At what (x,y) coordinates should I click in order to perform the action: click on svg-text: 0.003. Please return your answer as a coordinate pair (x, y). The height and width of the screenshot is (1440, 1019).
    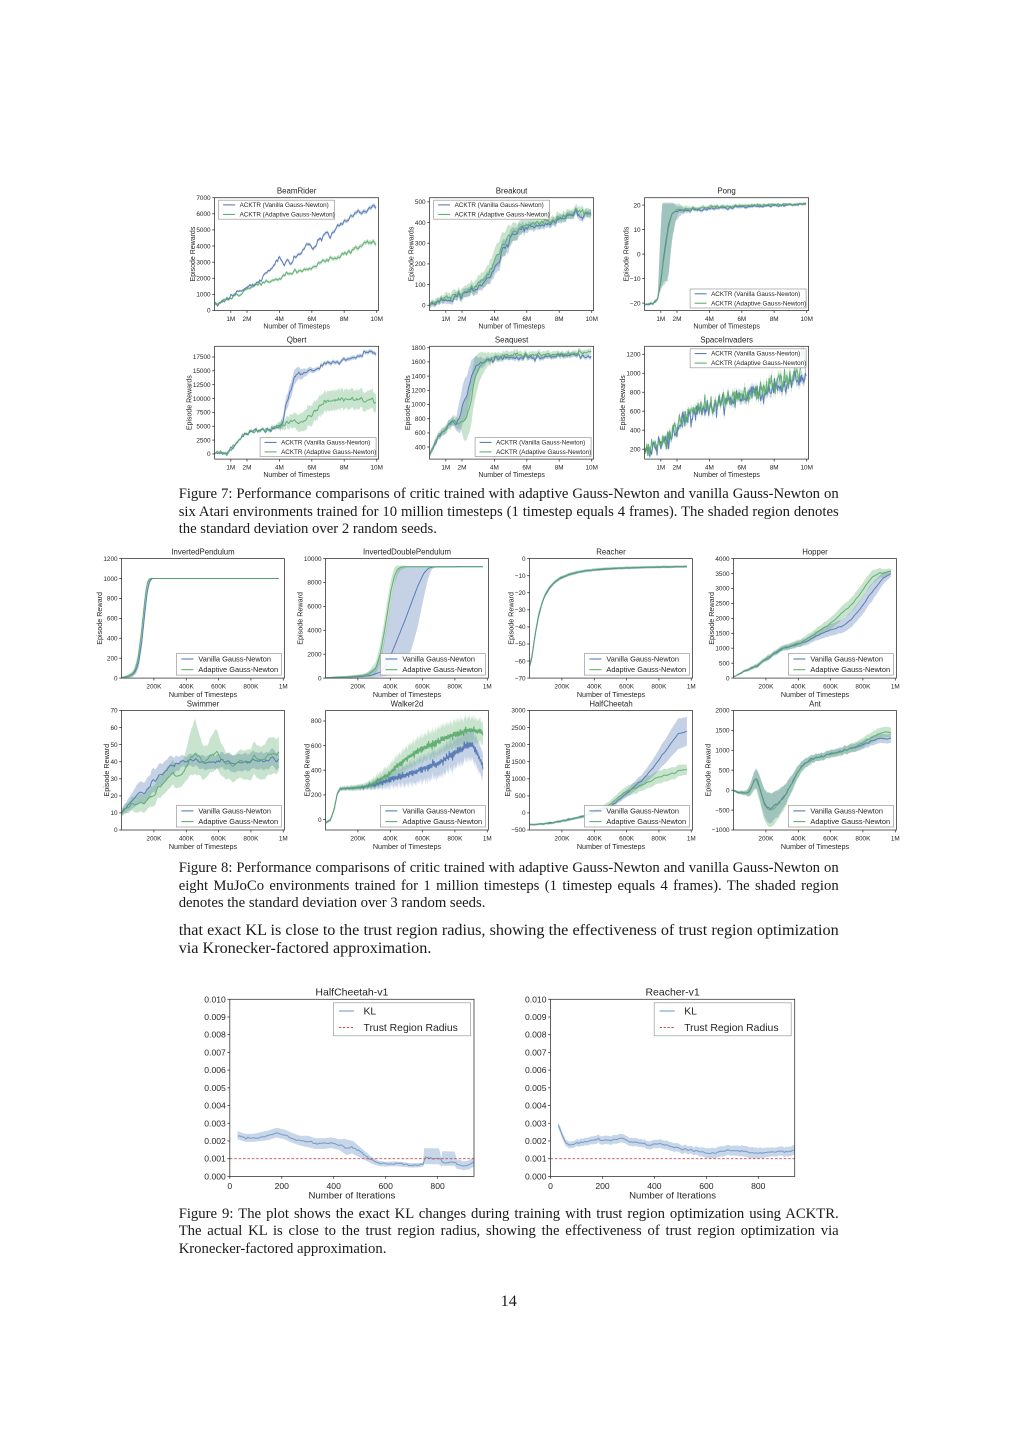
    Looking at the image, I should click on (215, 1123).